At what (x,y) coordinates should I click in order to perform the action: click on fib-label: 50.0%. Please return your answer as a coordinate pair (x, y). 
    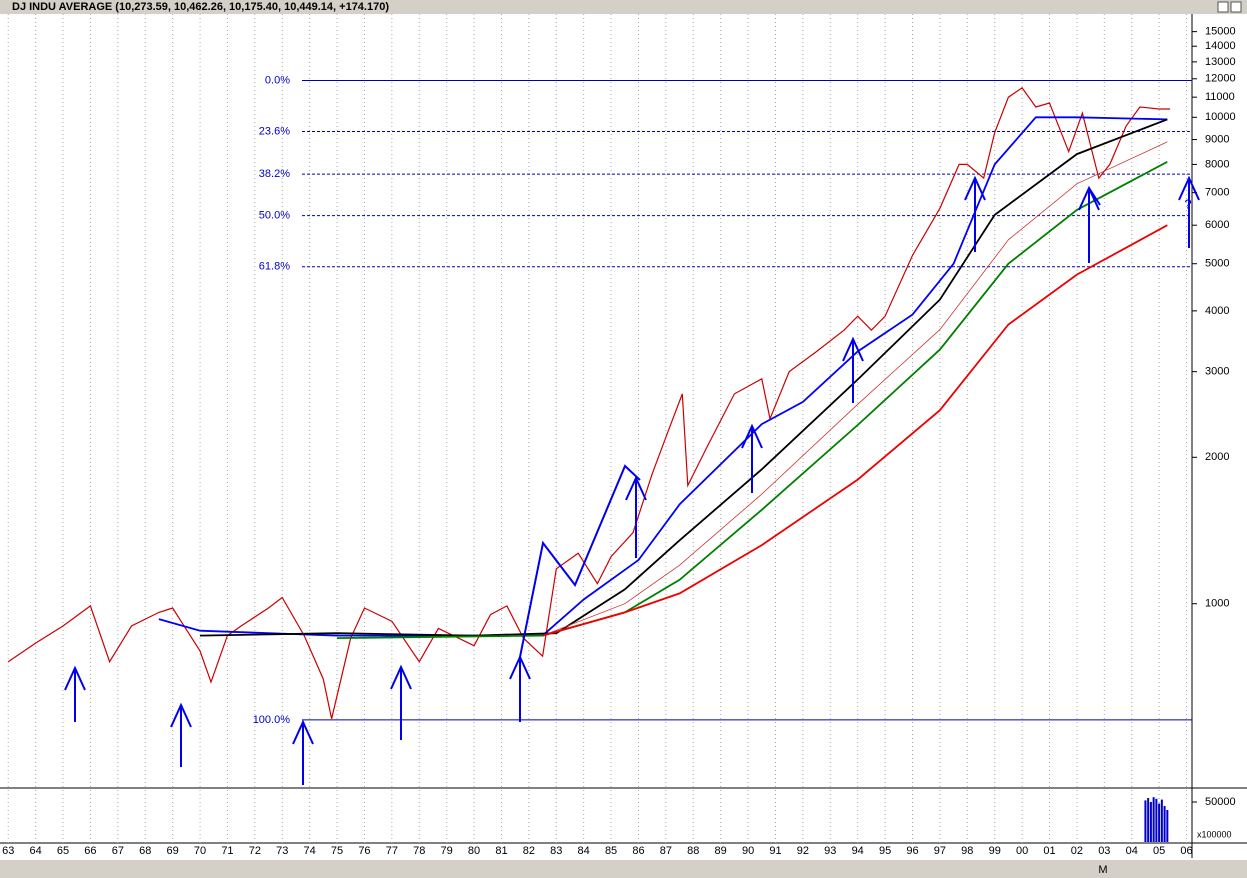
    Looking at the image, I should click on (274, 215).